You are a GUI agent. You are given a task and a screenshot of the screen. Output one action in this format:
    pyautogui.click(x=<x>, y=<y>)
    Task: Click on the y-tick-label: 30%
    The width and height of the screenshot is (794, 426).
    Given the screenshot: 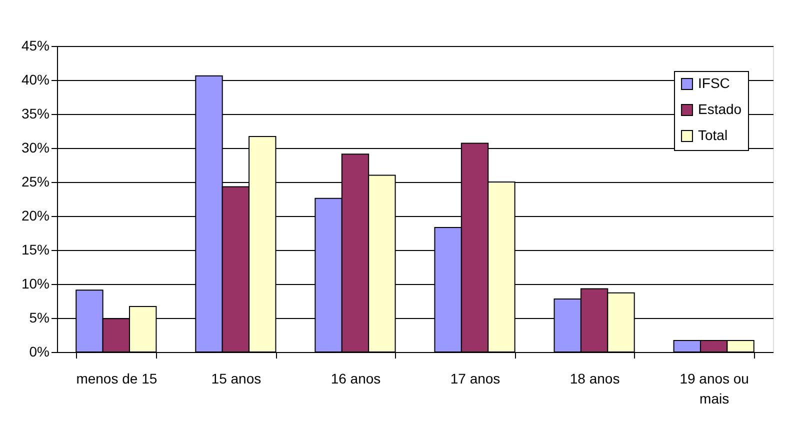 What is the action you would take?
    pyautogui.click(x=35, y=148)
    